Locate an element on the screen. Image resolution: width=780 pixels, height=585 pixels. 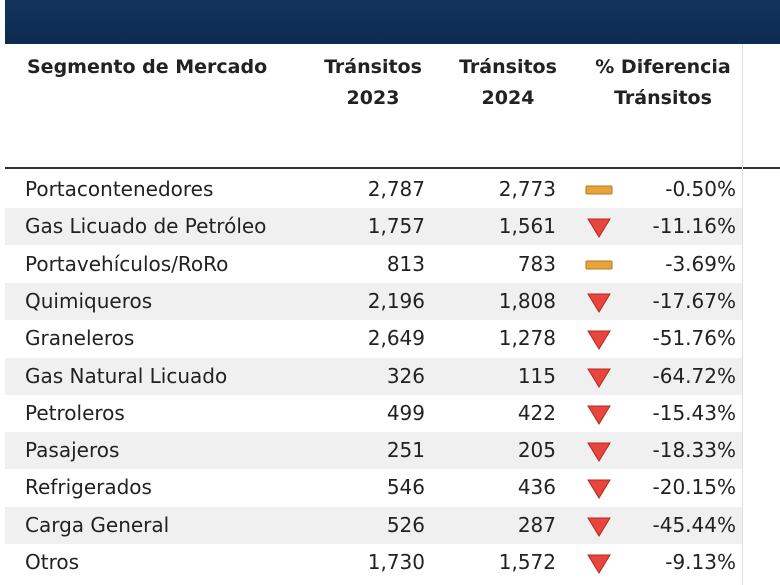
transits-2023: 813 is located at coordinates (405, 263).